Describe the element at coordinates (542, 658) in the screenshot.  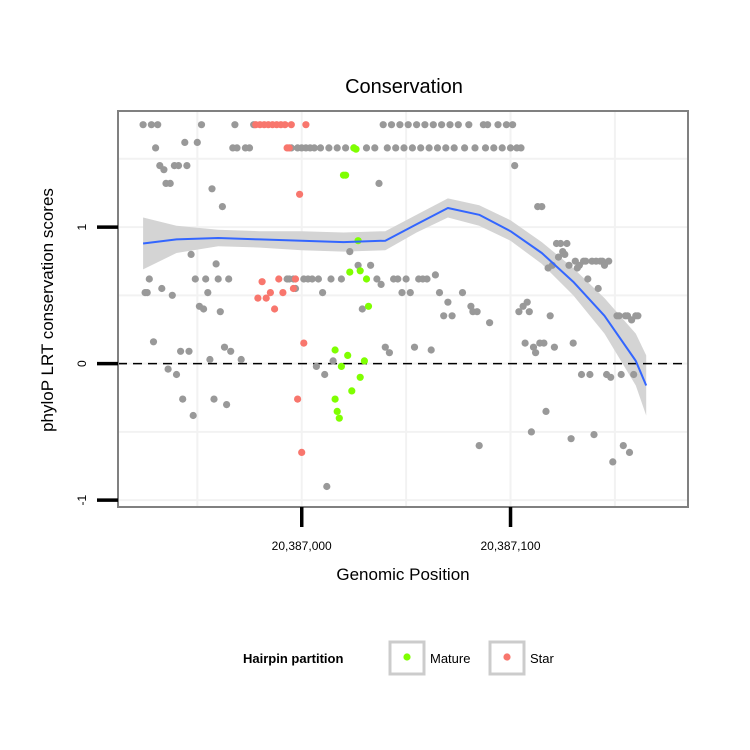
I see `legend-label-star: Star` at that location.